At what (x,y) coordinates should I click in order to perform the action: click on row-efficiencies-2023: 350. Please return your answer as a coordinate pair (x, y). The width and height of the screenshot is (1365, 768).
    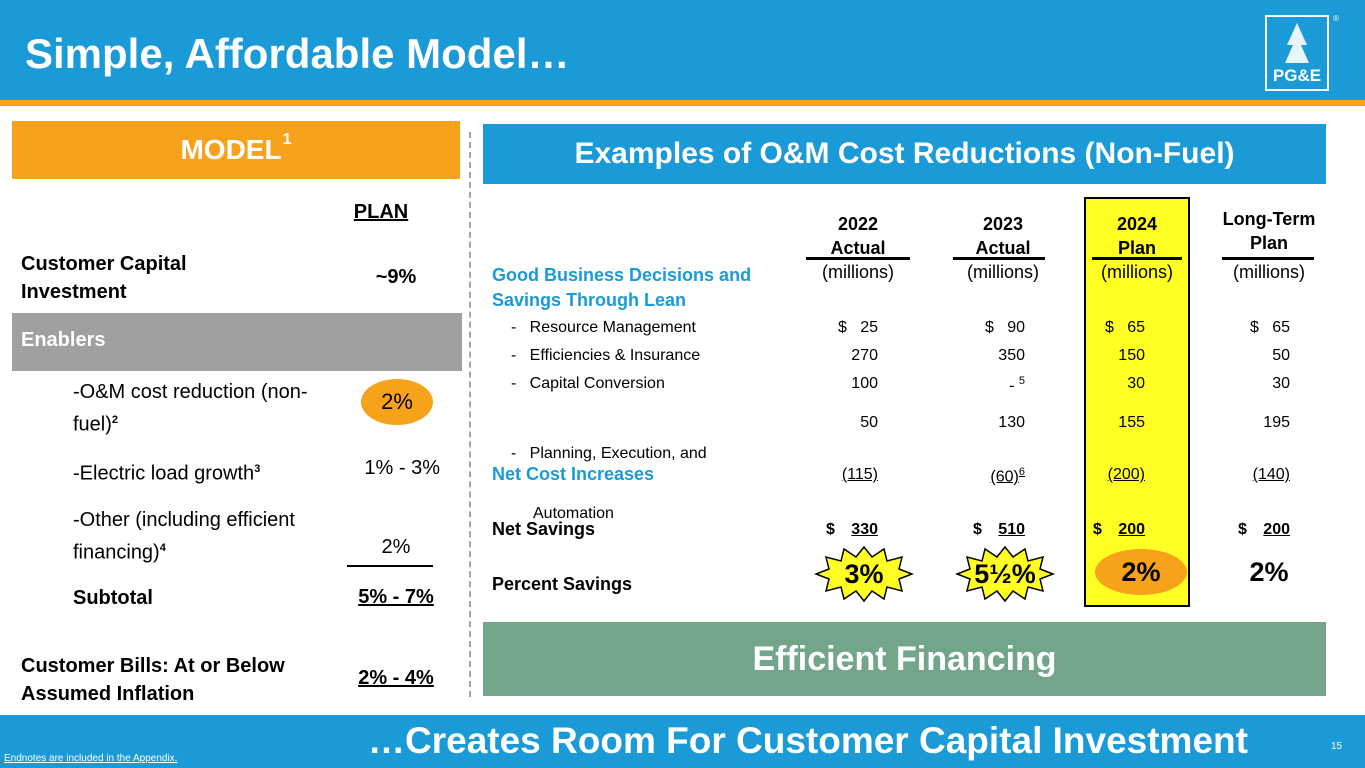
    Looking at the image, I should click on (1011, 355).